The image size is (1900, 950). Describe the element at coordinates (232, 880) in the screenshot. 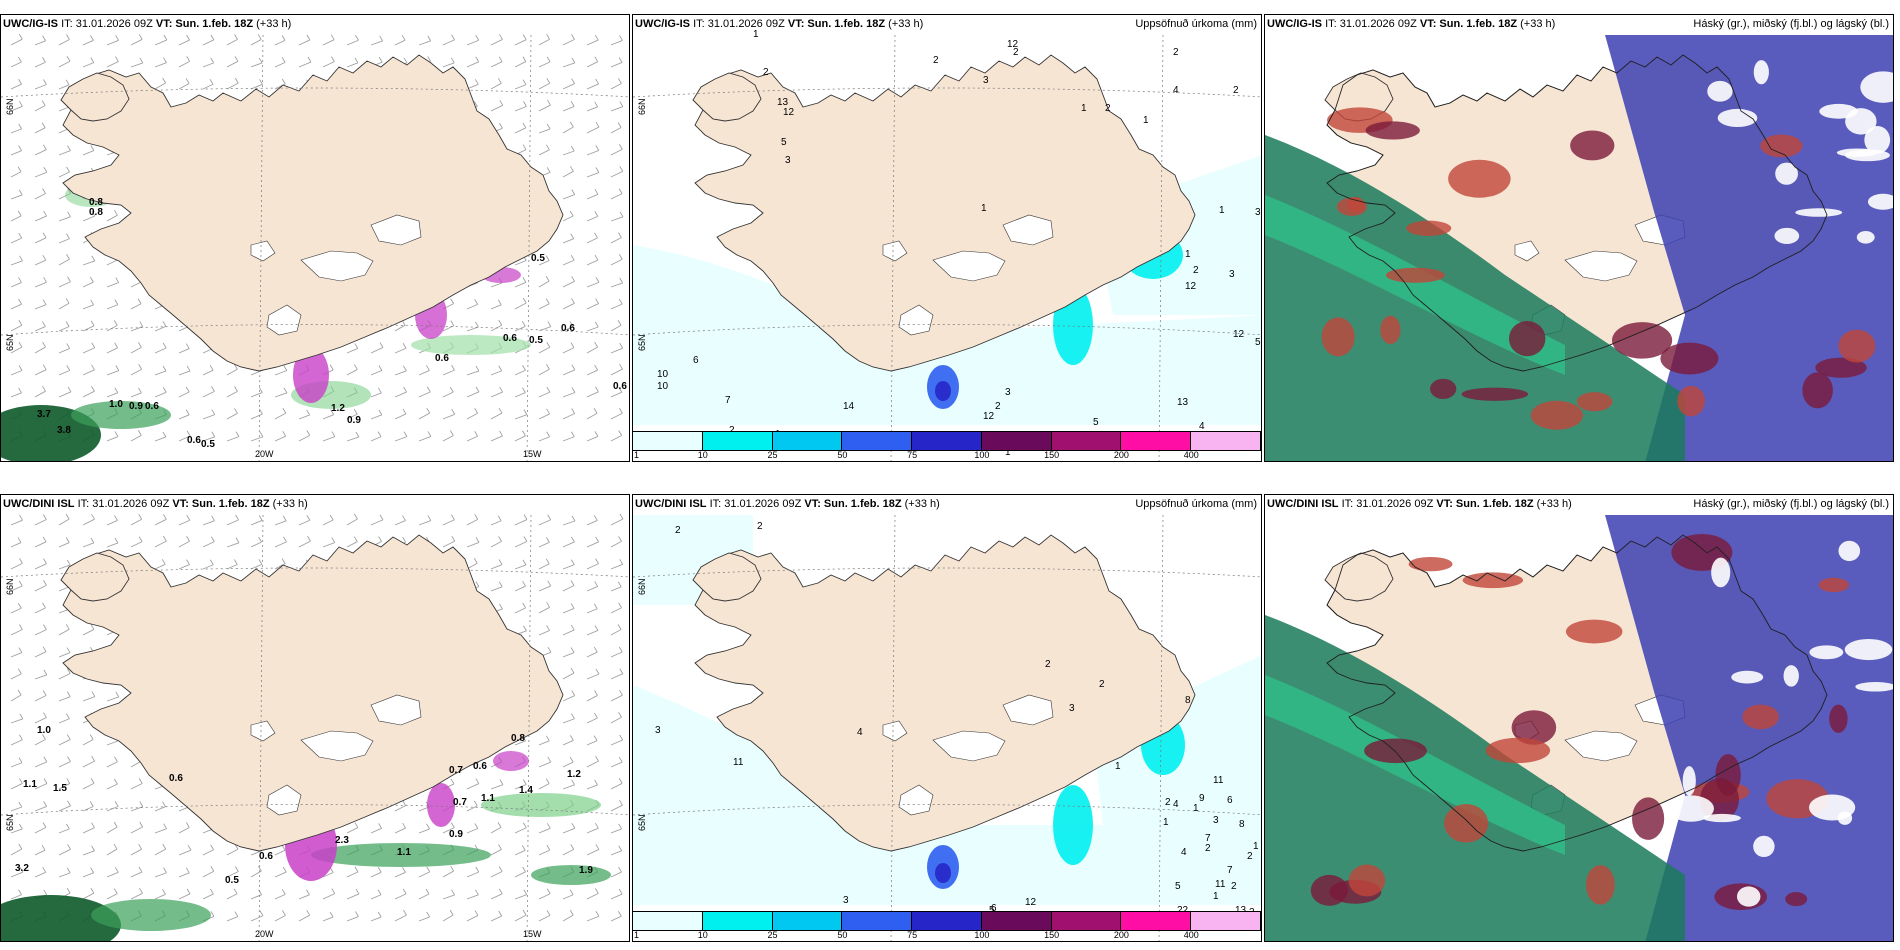

I see `value-label: 0.5` at that location.